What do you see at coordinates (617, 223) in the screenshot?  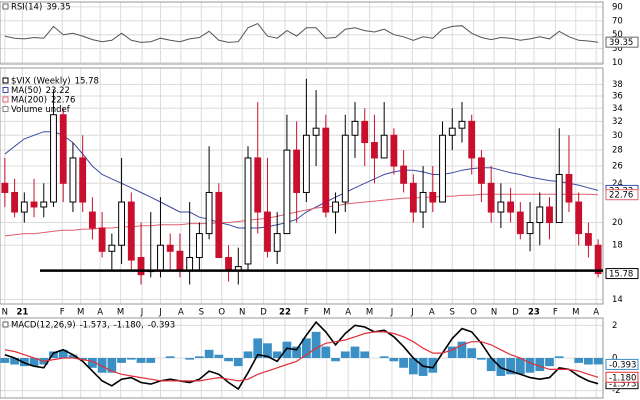 I see `y-tick-label: 20` at bounding box center [617, 223].